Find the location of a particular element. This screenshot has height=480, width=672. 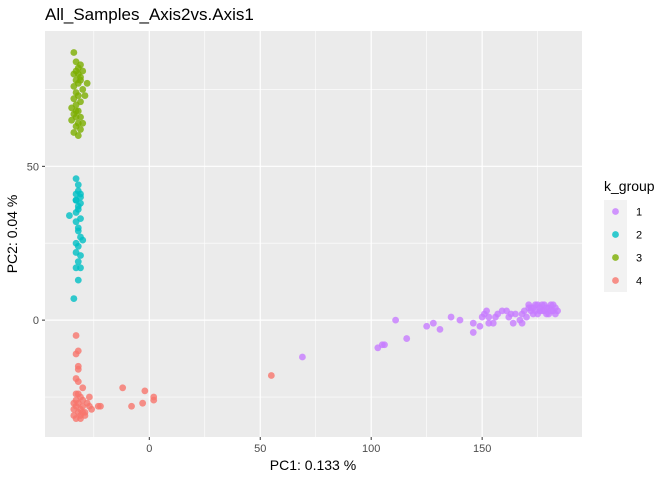

x-tick-label: 50 is located at coordinates (260, 449).